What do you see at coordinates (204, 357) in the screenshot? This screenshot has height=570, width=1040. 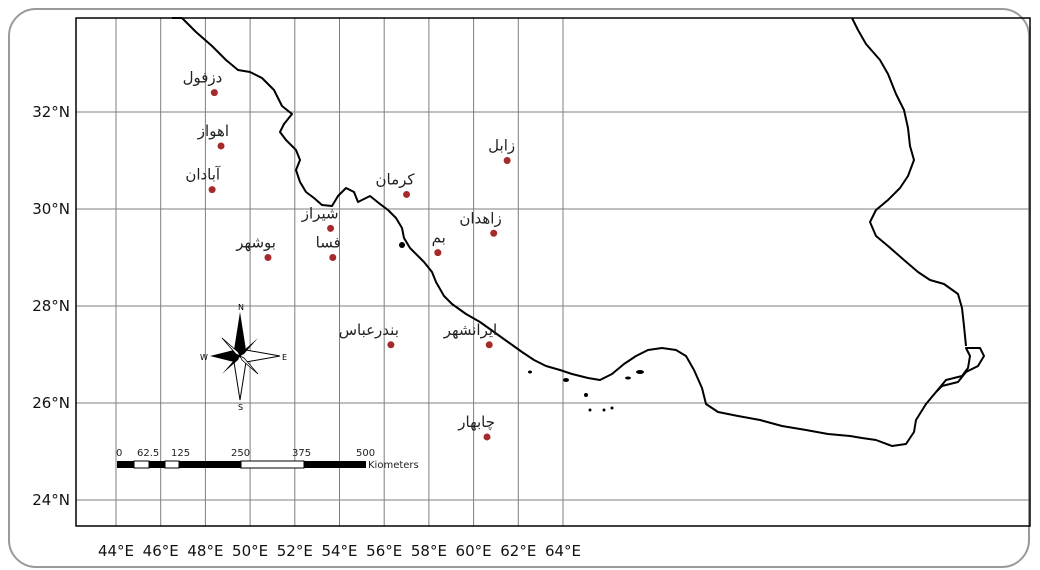 I see `compass-w-label: W` at bounding box center [204, 357].